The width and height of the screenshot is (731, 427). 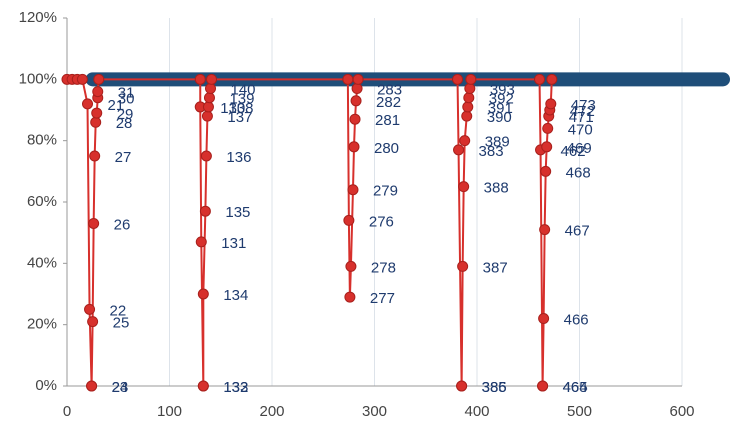 I want to click on data-label: 387, so click(x=495, y=267).